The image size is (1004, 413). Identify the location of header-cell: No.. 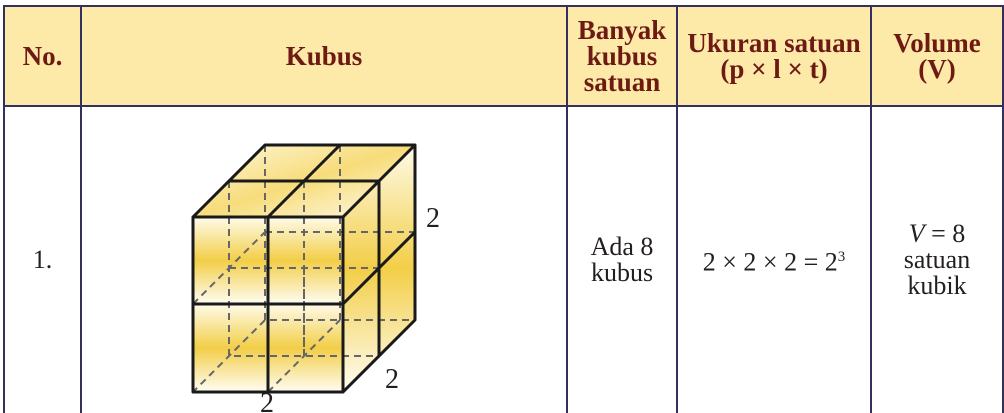
(42, 56).